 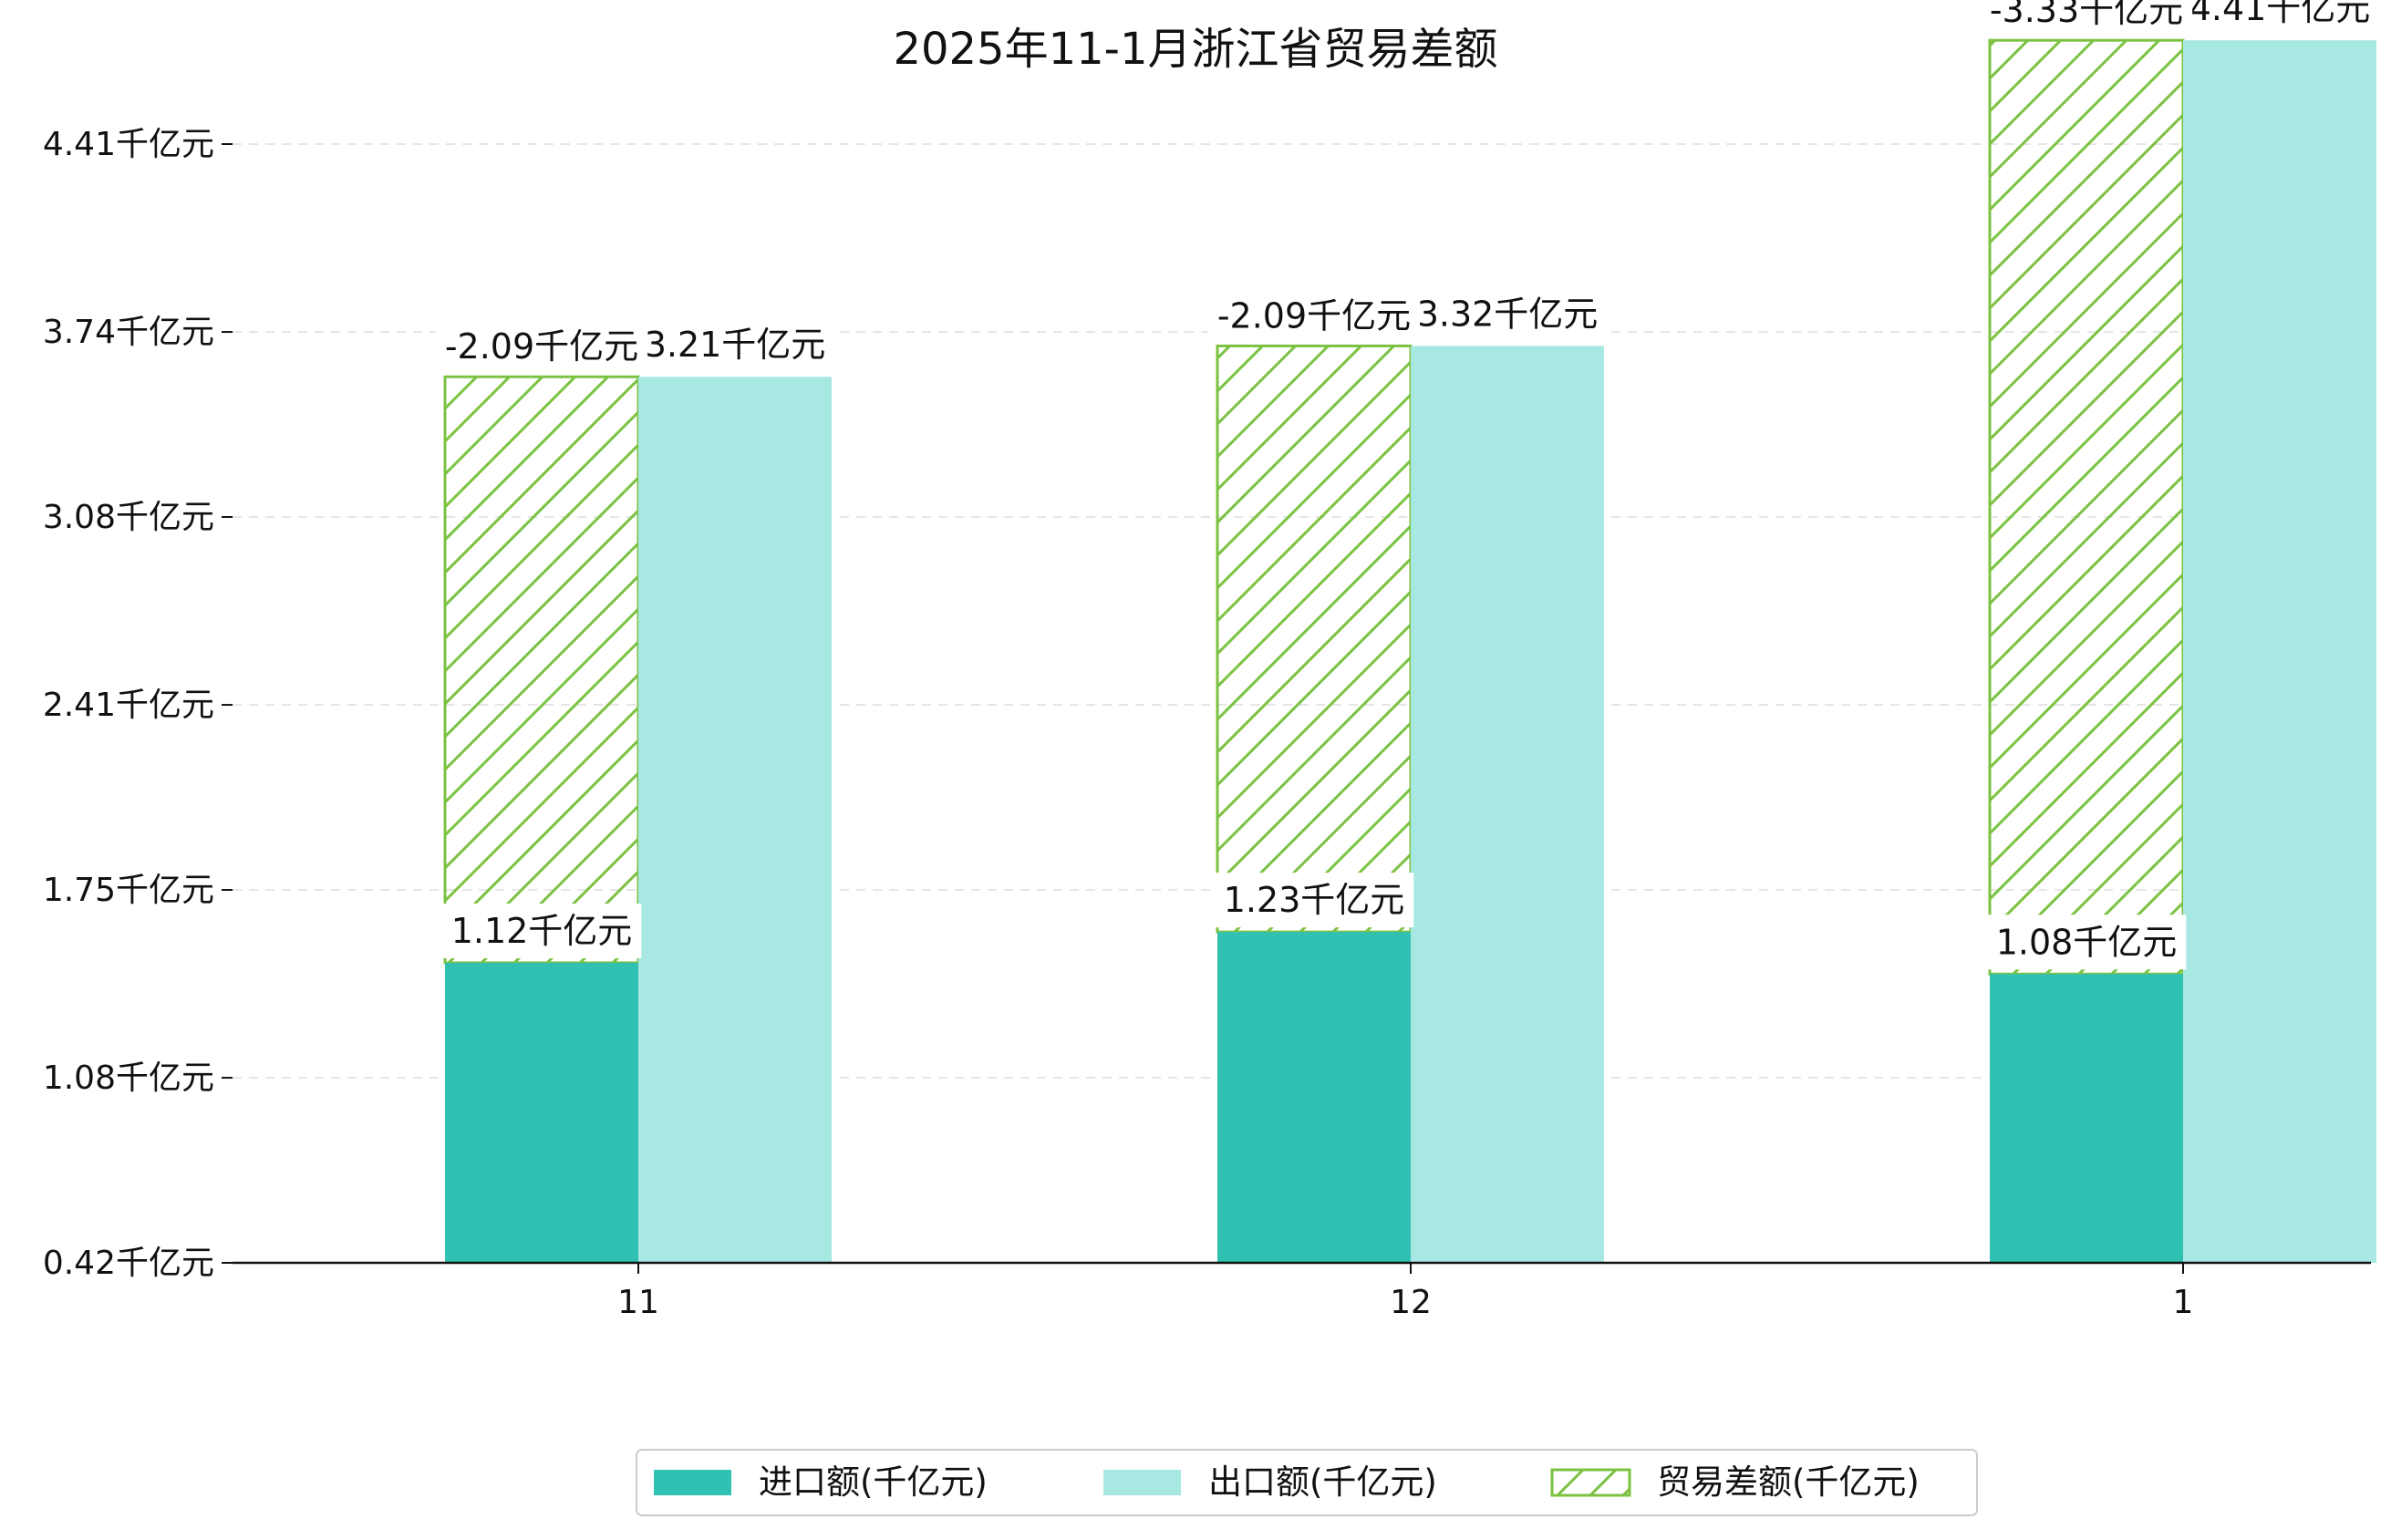 I want to click on export-value-label-group: 3.32千亿元, so click(x=1507, y=314).